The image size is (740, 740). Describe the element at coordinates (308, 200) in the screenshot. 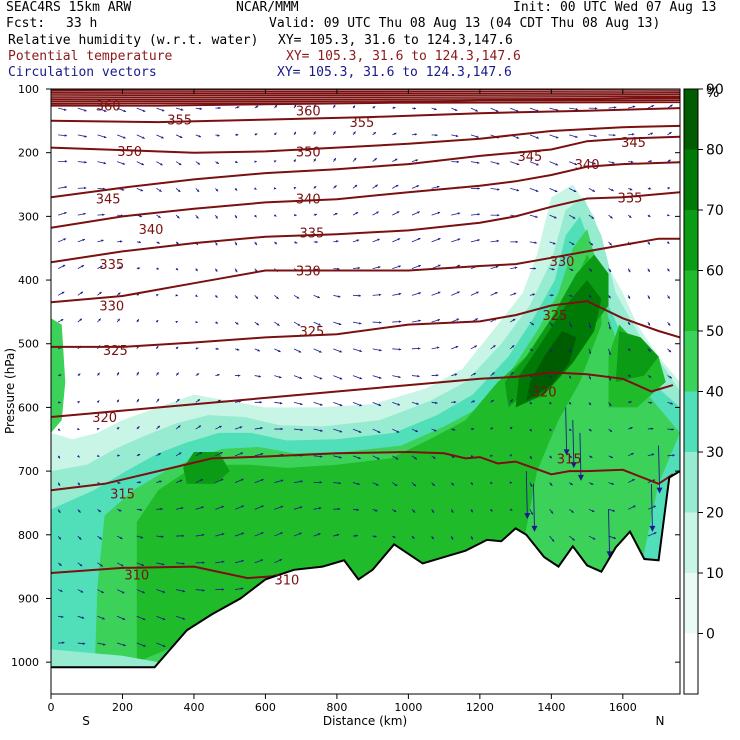

I see `theta-label-16: 340` at that location.